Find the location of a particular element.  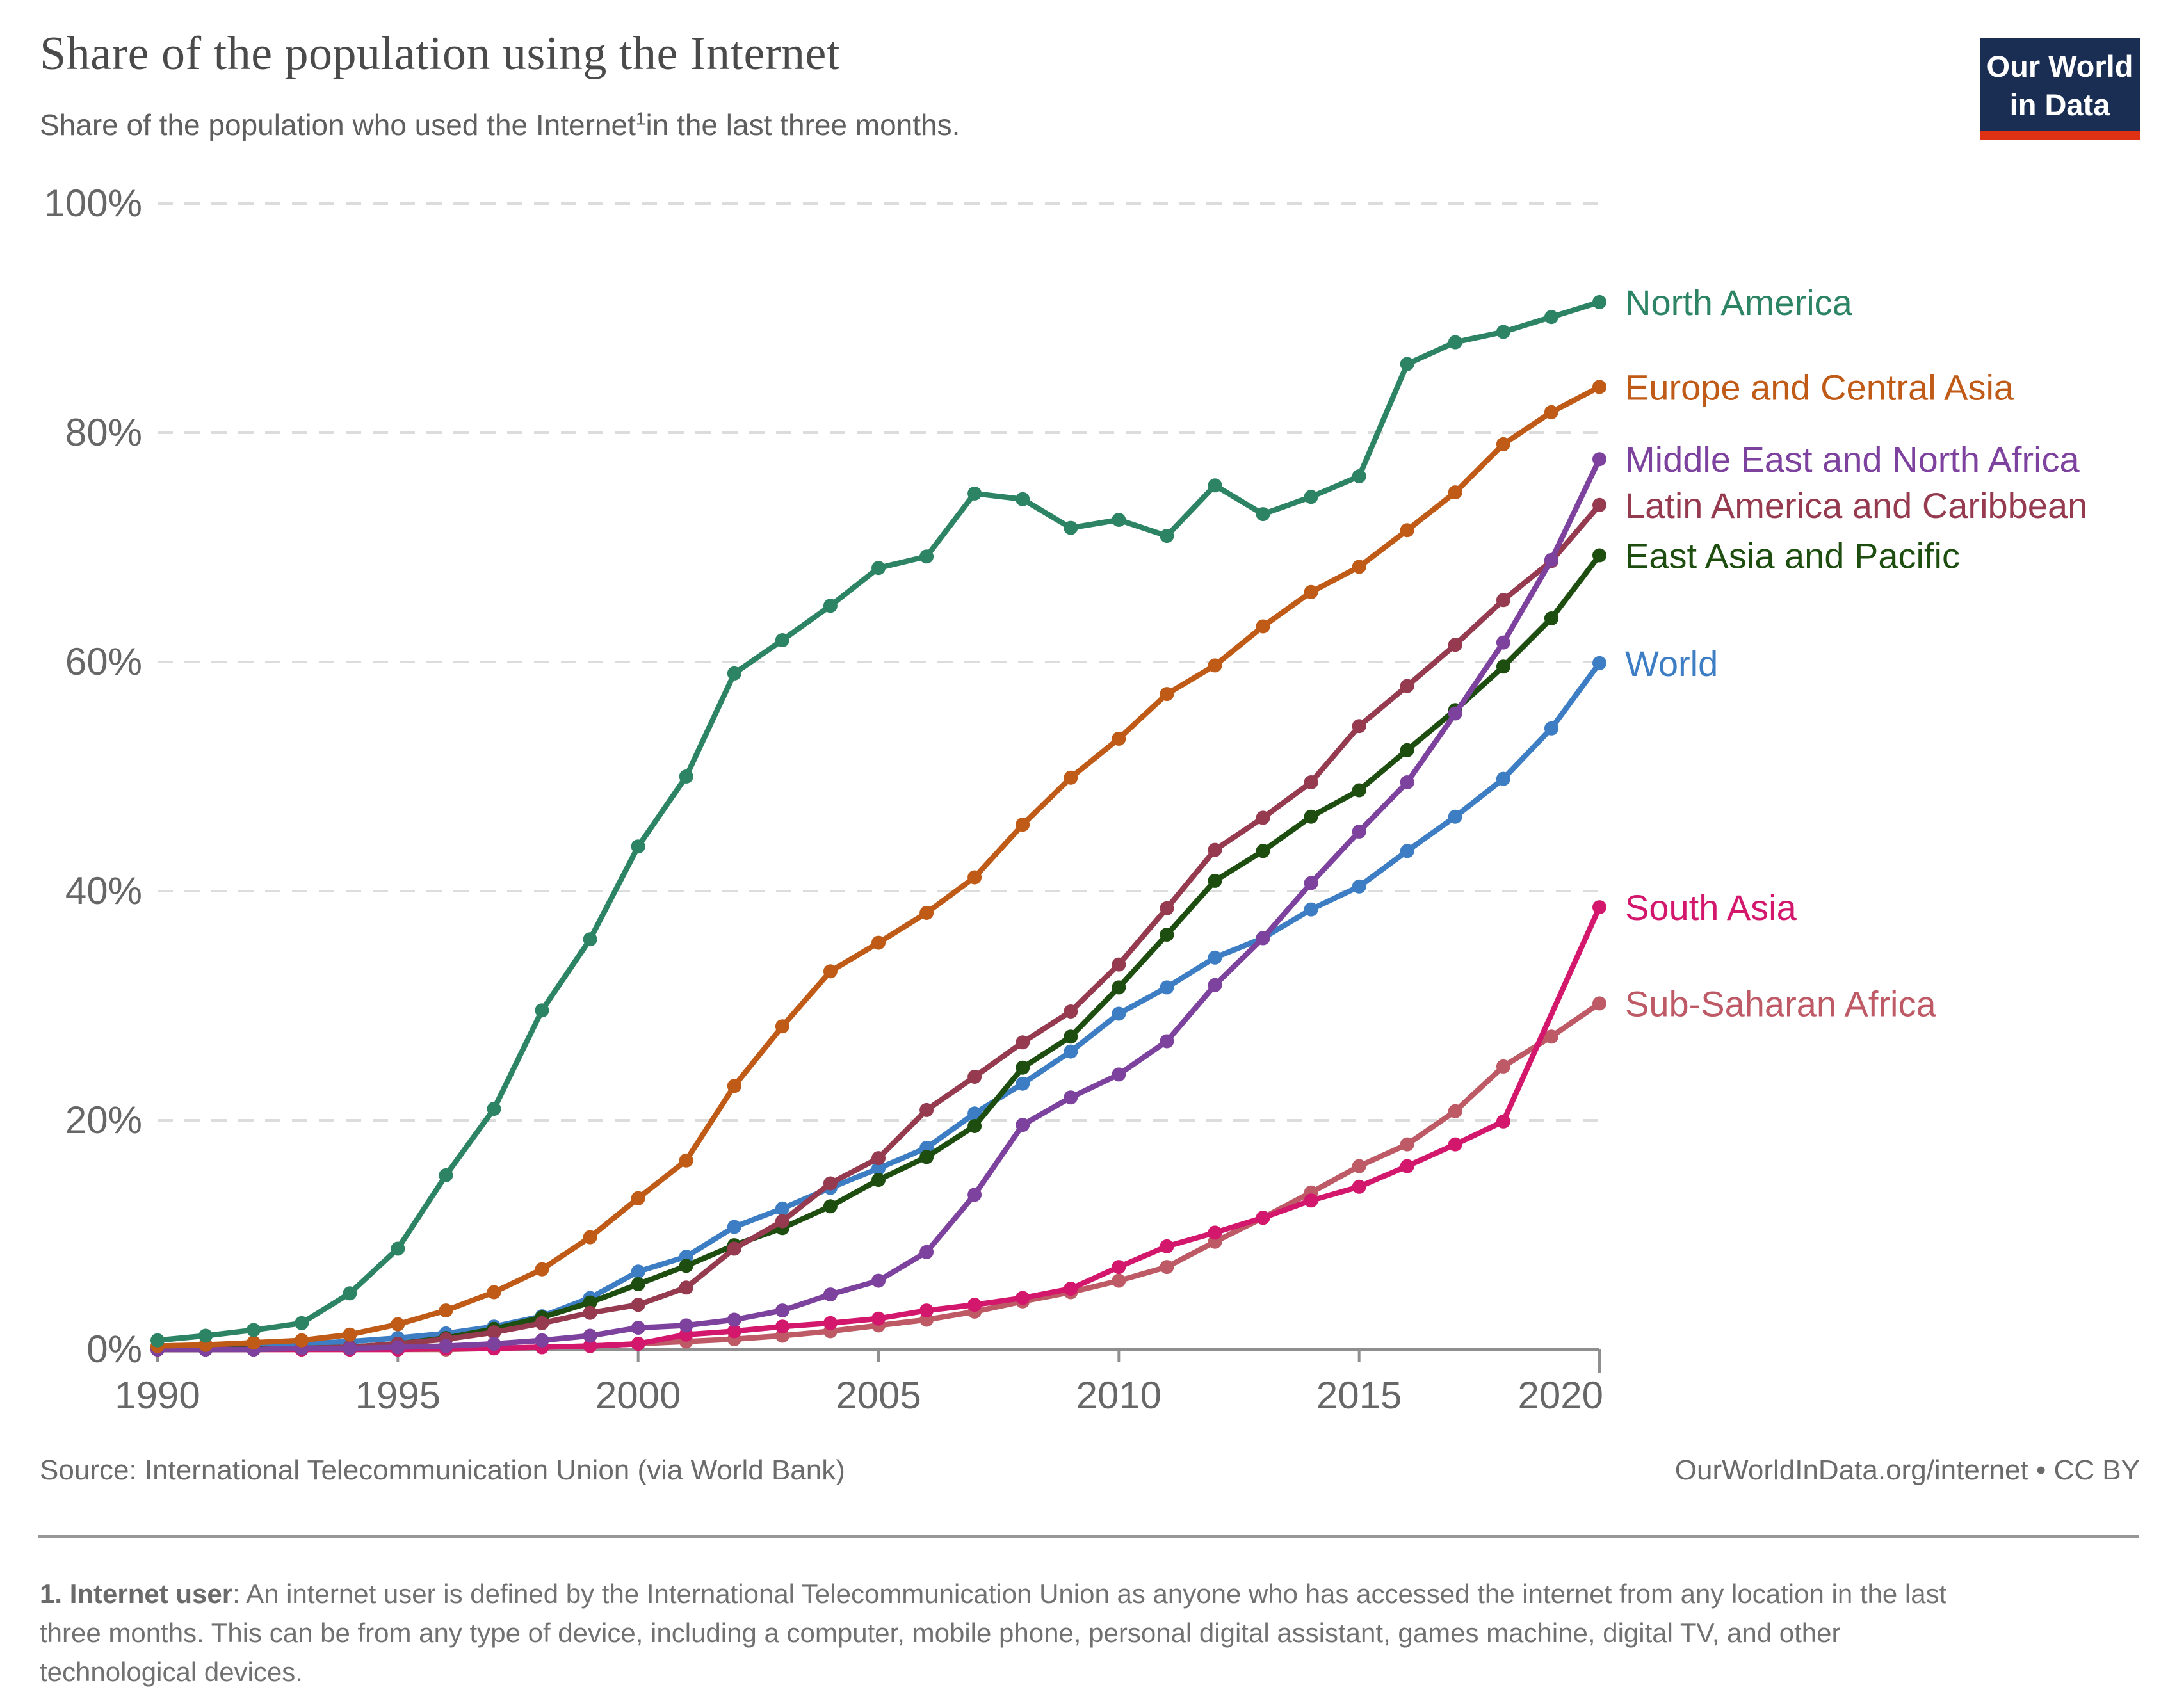

x-tick-label: 1995 is located at coordinates (398, 1395).